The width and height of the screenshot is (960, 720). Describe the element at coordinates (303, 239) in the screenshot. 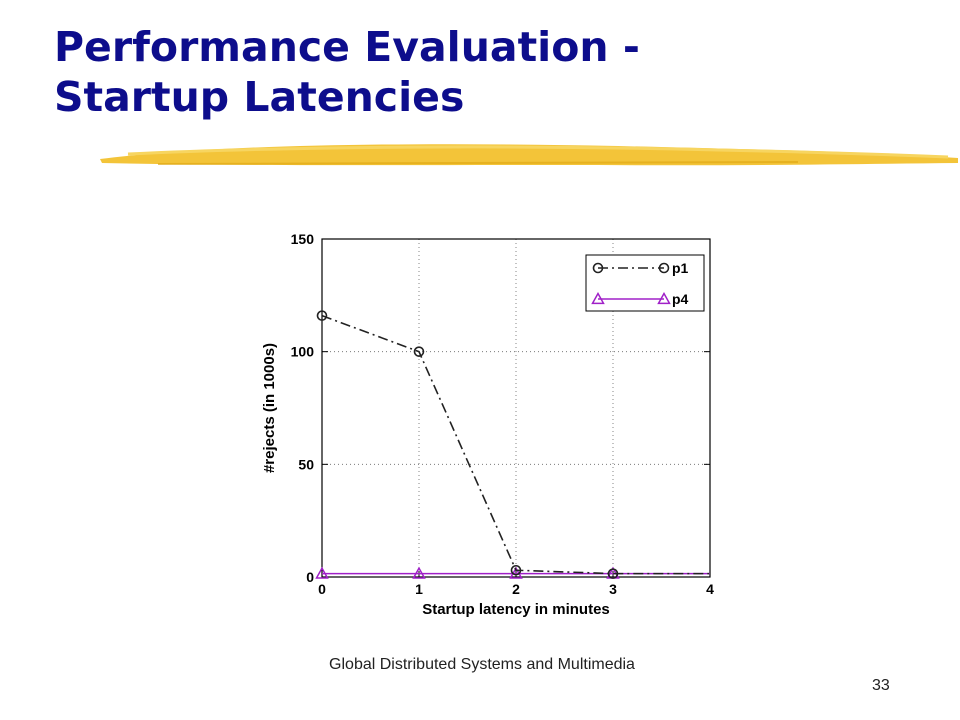

I see `y-tick-label: 150` at that location.